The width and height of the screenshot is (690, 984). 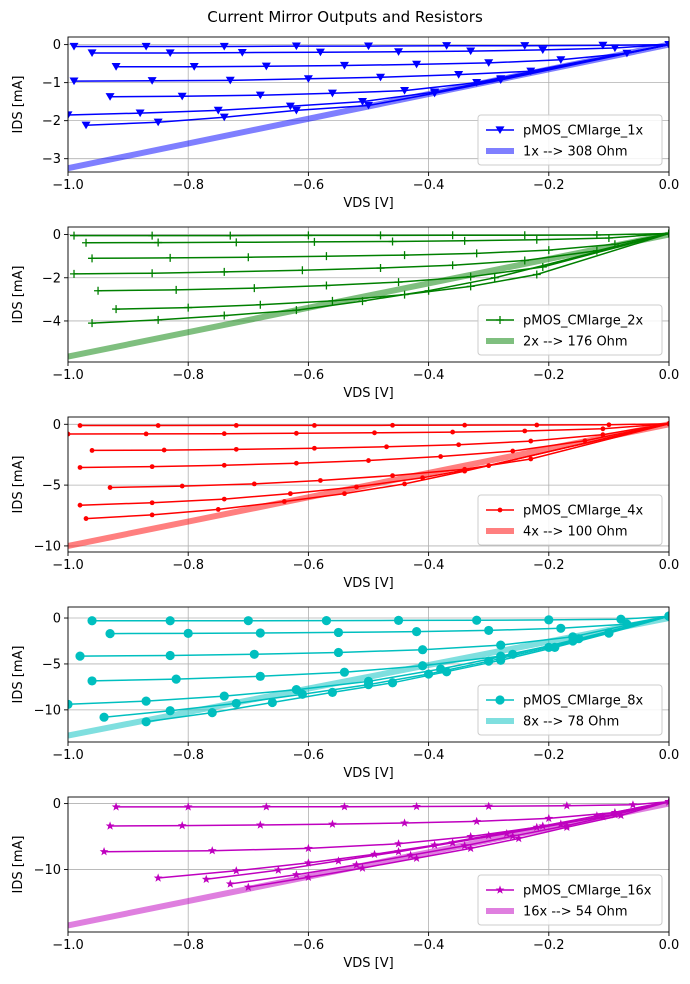 What do you see at coordinates (368, 484) in the screenshot?
I see `plot-frame` at bounding box center [368, 484].